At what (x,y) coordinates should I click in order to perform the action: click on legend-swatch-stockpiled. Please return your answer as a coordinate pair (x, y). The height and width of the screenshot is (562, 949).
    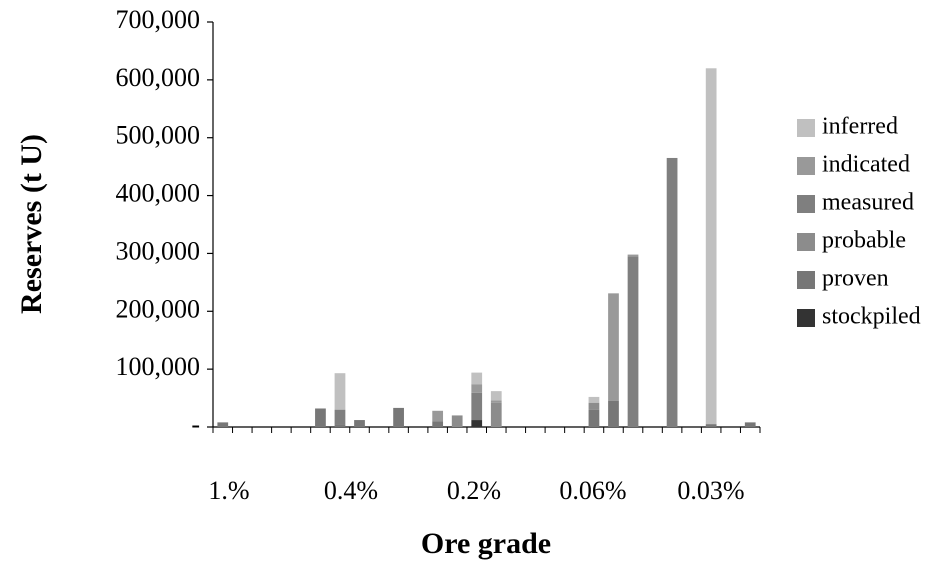
    Looking at the image, I should click on (806, 318).